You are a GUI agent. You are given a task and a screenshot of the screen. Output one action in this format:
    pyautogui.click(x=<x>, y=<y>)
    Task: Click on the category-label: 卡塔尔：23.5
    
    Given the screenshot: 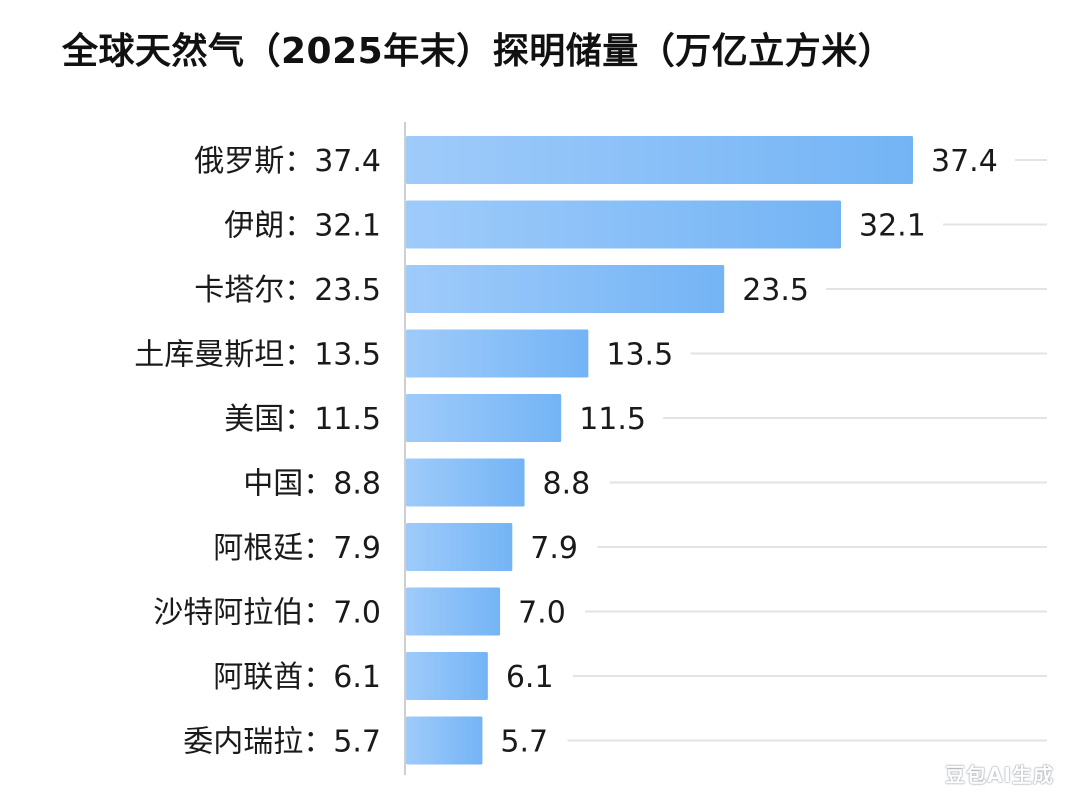 What is the action you would take?
    pyautogui.click(x=287, y=290)
    